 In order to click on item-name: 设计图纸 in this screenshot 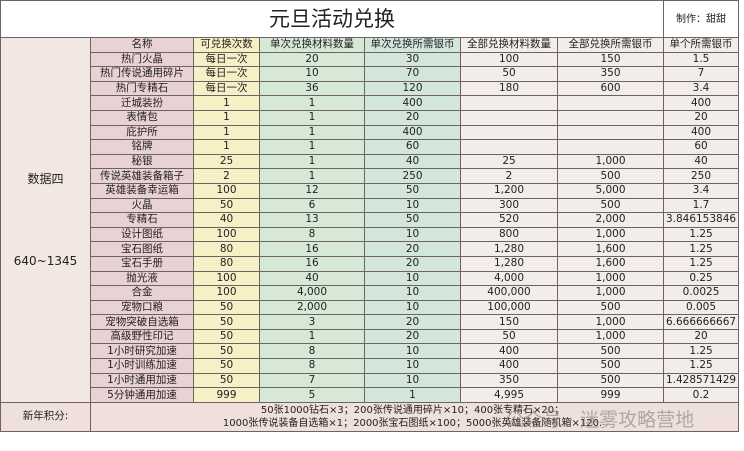, I will do `click(142, 234)`.